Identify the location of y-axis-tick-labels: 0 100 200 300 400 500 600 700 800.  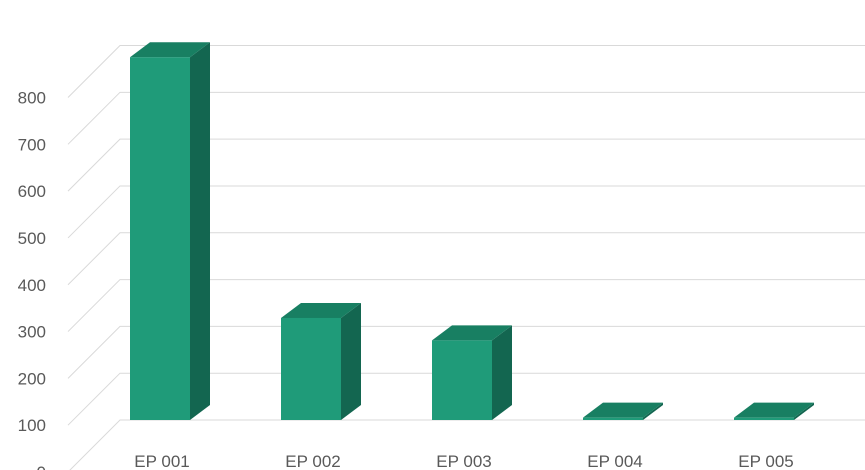
(32, 279).